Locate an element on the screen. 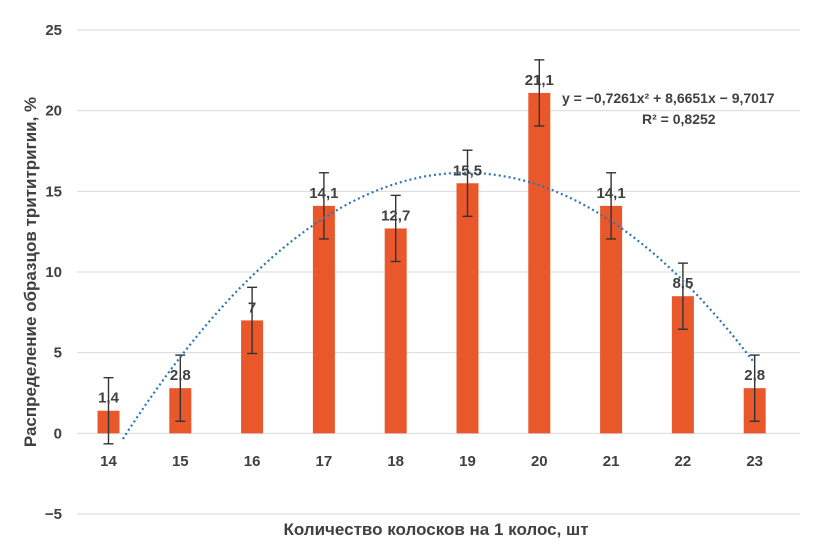 Image resolution: width=819 pixels, height=549 pixels. x-tick-label: 18 is located at coordinates (395, 461).